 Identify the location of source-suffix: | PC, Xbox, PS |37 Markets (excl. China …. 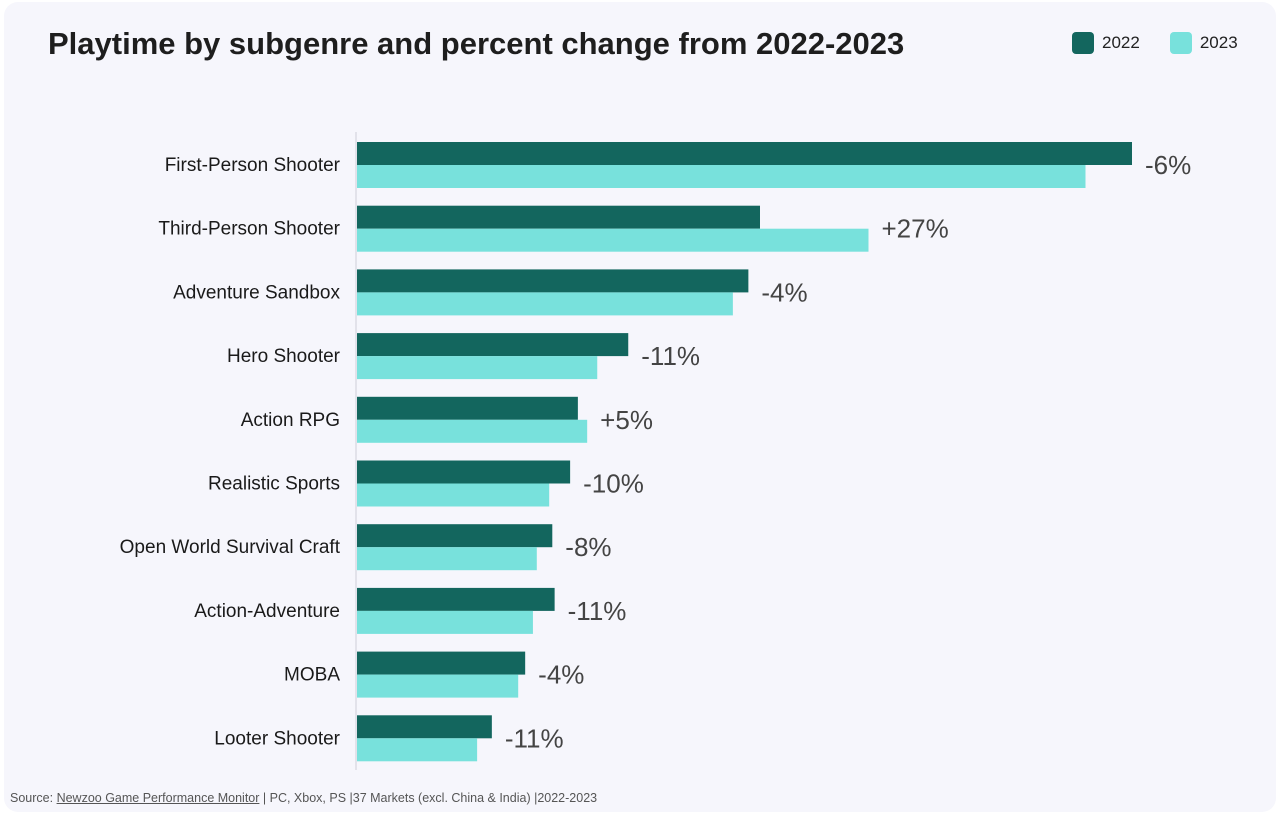
(428, 798).